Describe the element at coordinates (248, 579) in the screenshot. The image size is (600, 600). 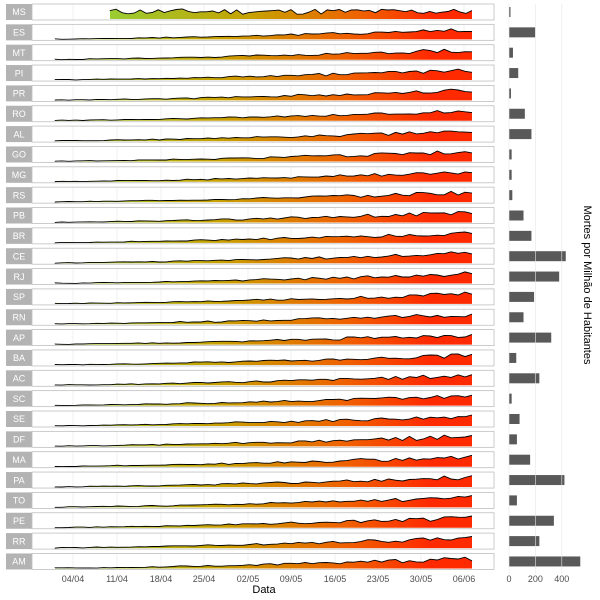
I see `date-tick-label: 02/05` at that location.